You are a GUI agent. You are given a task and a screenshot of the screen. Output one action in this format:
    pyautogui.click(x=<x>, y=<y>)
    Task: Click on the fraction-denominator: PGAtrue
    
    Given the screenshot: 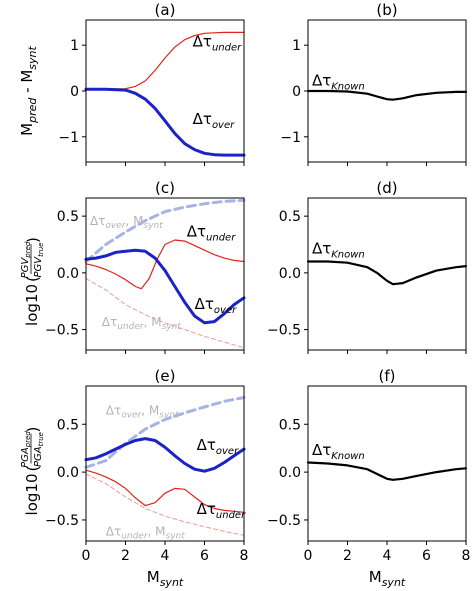 What is the action you would take?
    pyautogui.click(x=39, y=449)
    